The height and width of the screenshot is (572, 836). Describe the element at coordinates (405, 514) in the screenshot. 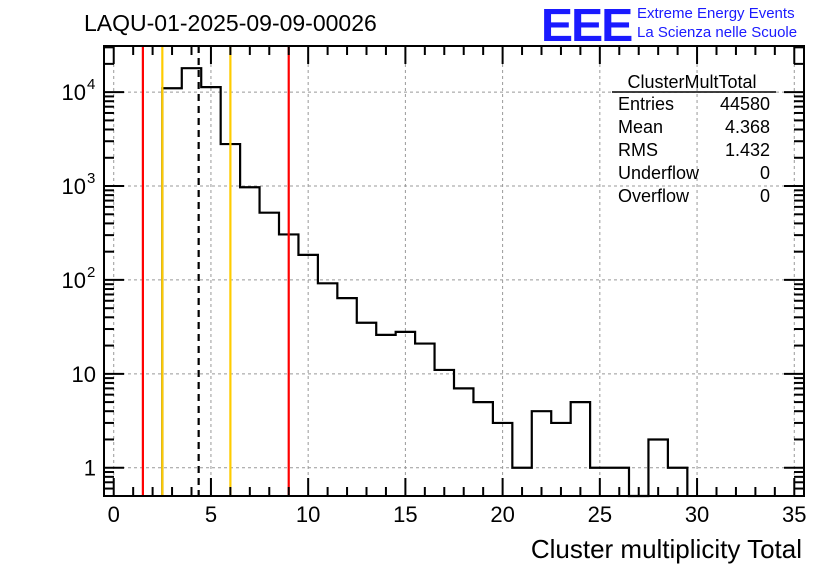

I see `x-tick-label: 15` at that location.